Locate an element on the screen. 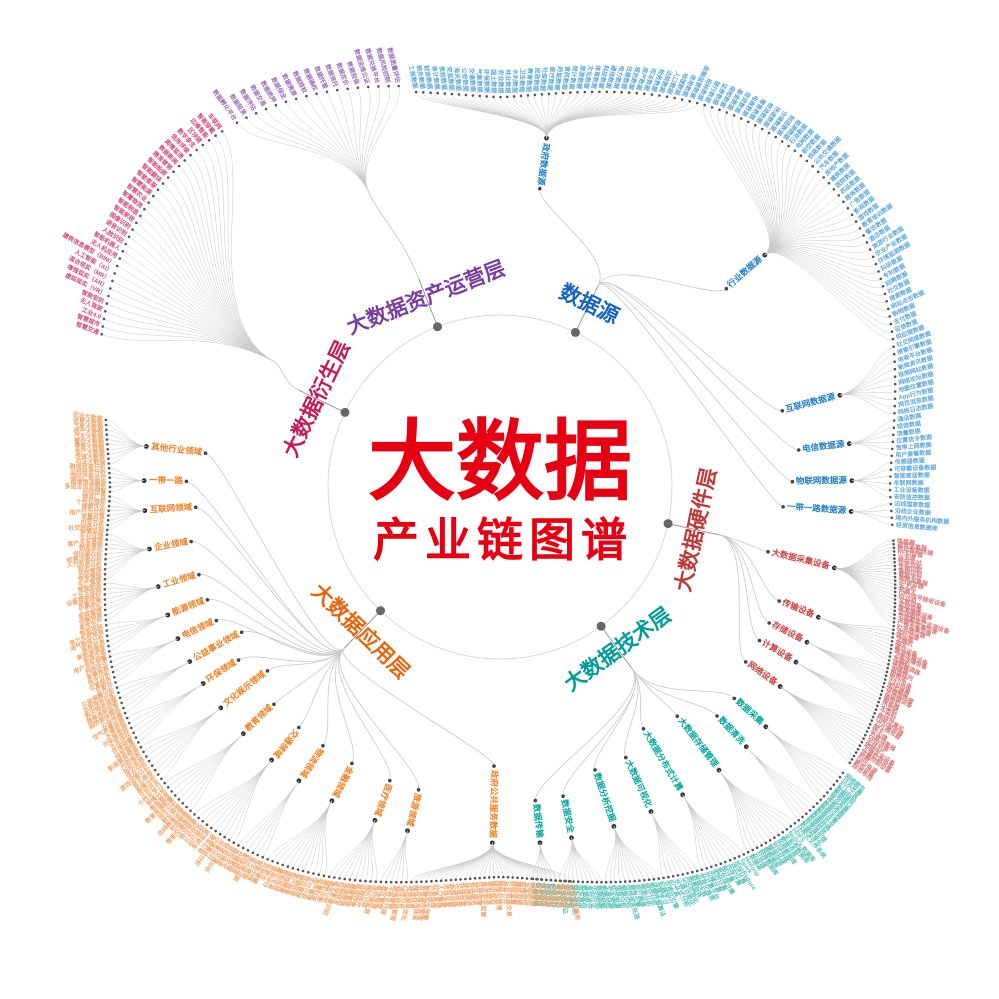 The height and width of the screenshot is (999, 999). child-label: 数据采集 is located at coordinates (750, 711).